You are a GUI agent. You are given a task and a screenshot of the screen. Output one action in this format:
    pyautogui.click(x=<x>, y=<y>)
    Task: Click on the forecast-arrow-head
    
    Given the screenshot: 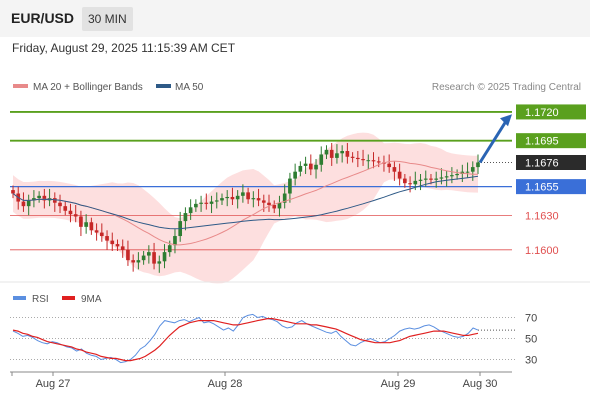 What is the action you would take?
    pyautogui.click(x=506, y=120)
    